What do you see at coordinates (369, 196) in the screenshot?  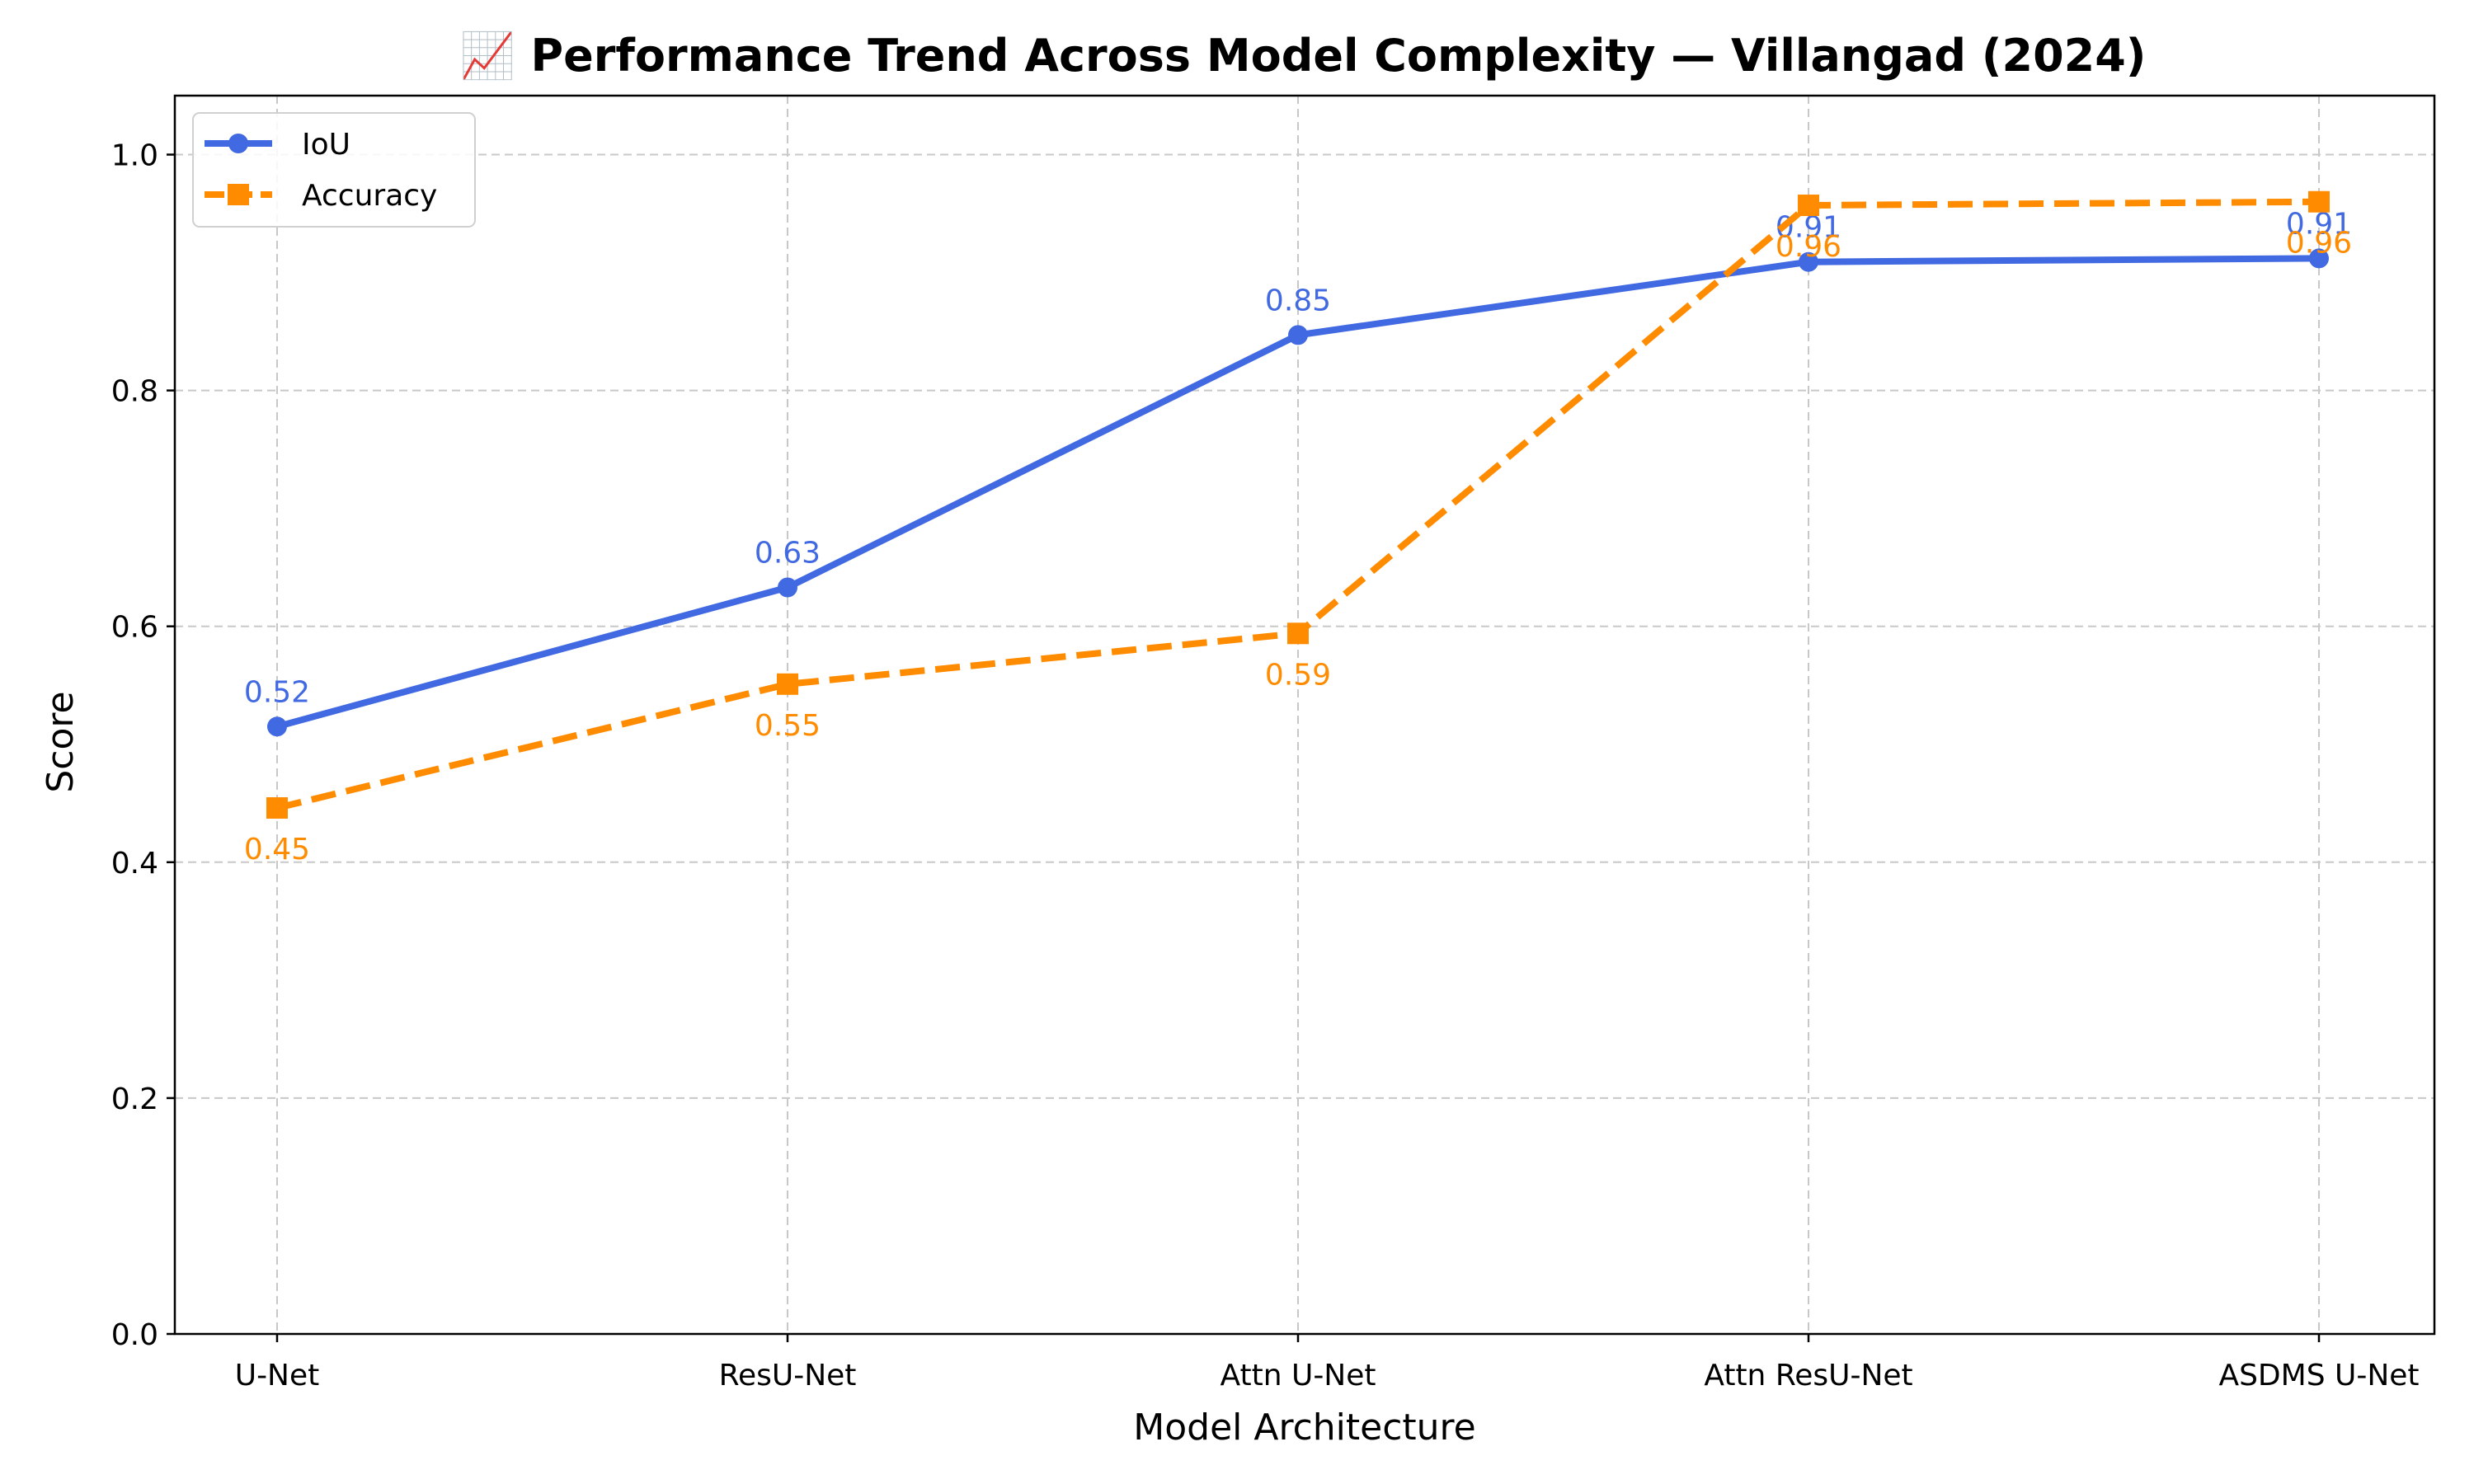 I see `legend-label-accuracy: Accuracy` at bounding box center [369, 196].